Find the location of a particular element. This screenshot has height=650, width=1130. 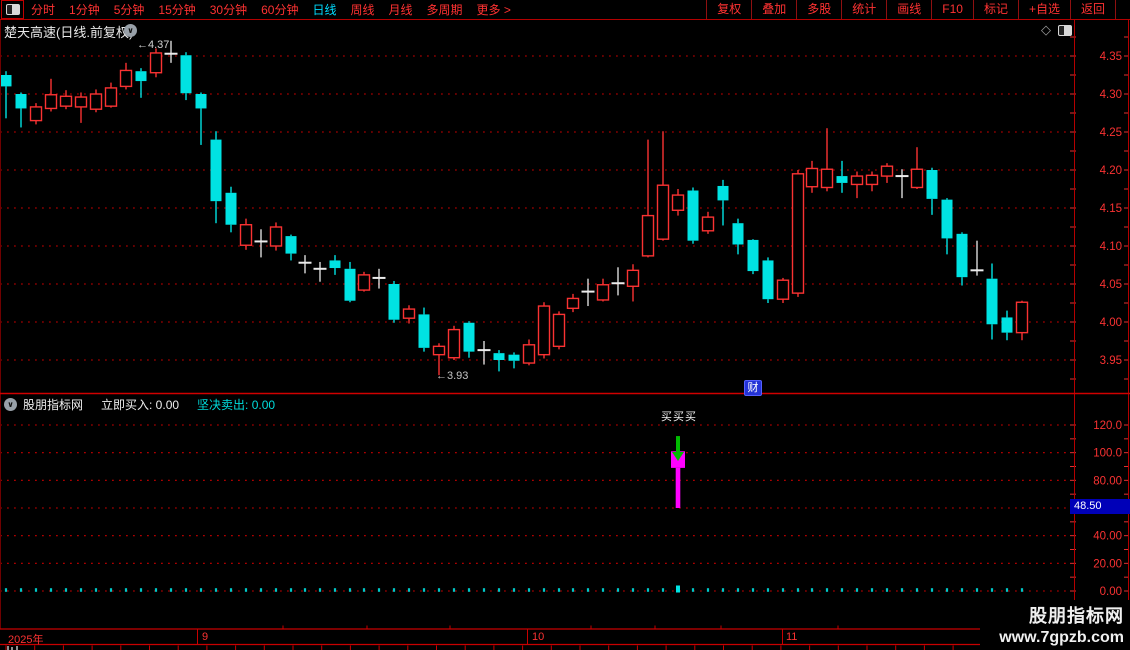

svg-text: 20.00 is located at coordinates (1107, 564).